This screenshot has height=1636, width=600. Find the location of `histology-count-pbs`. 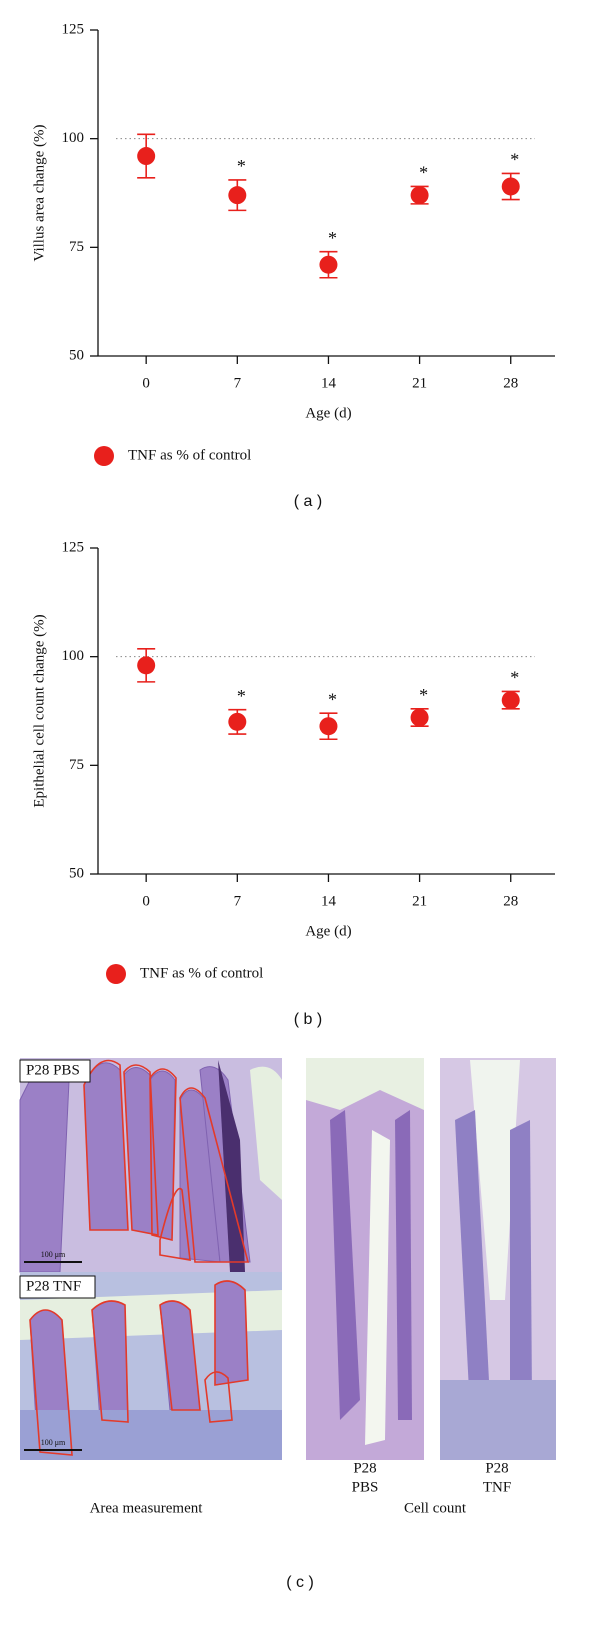

histology-count-pbs is located at coordinates (365, 1259).